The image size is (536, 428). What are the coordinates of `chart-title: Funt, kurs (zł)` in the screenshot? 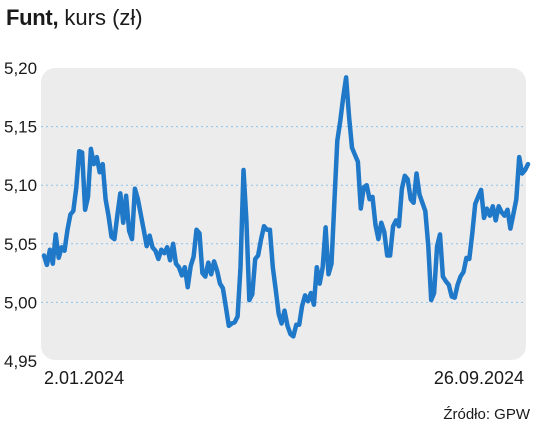 It's located at (74, 18).